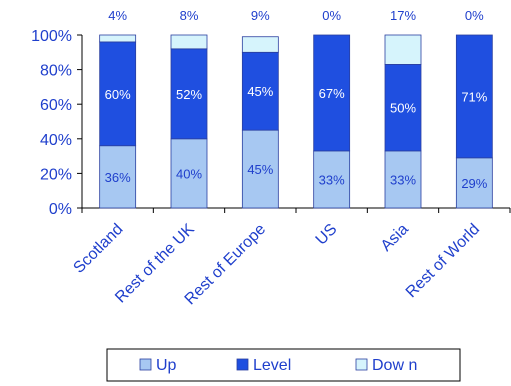 The width and height of the screenshot is (511, 386). What do you see at coordinates (474, 183) in the screenshot?
I see `data-label-up: 29%` at bounding box center [474, 183].